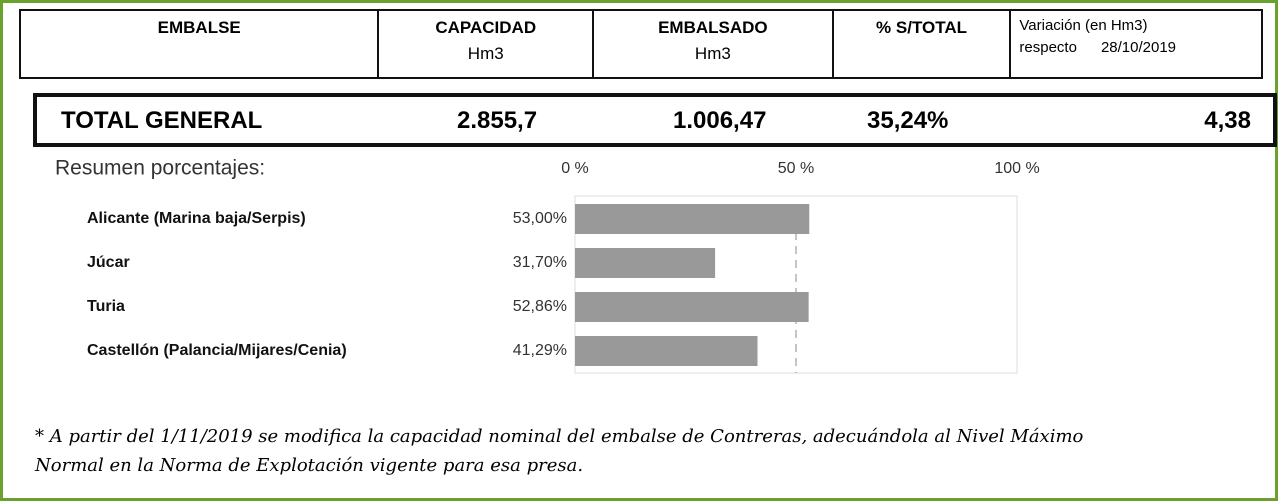 Image resolution: width=1278 pixels, height=501 pixels. What do you see at coordinates (540, 218) in the screenshot?
I see `value-label: 53,00%` at bounding box center [540, 218].